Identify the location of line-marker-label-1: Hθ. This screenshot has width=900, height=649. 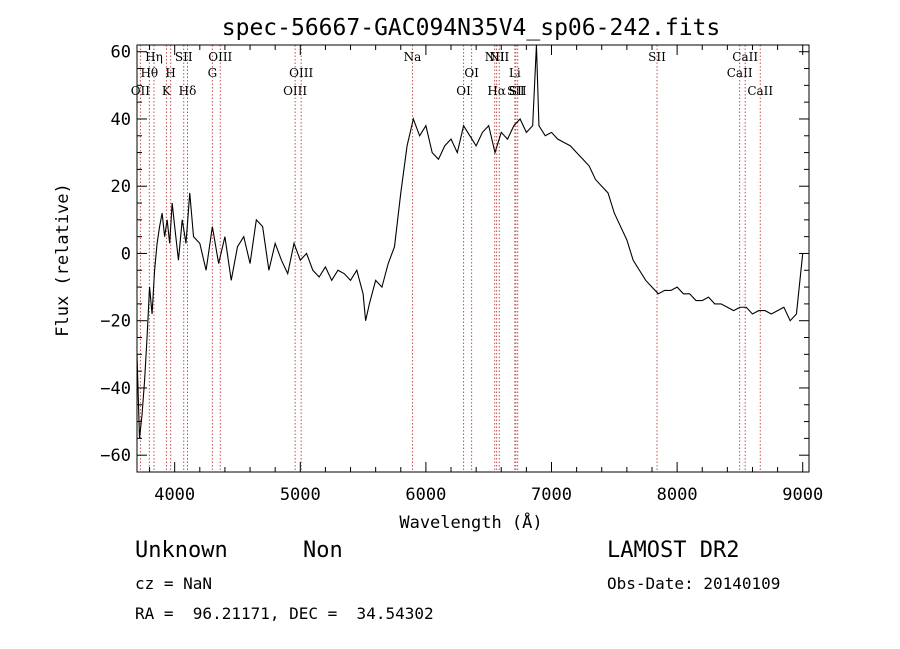
(149, 73).